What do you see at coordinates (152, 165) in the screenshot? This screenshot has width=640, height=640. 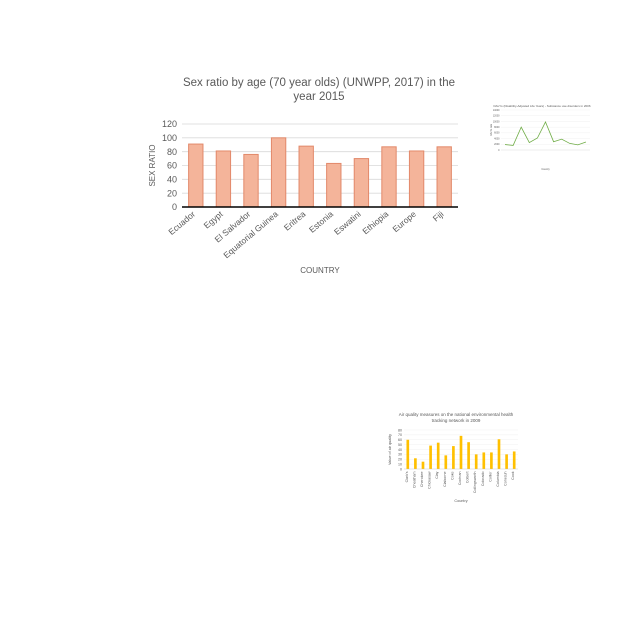 I see `y-axis-title: SEX RATIO` at bounding box center [152, 165].